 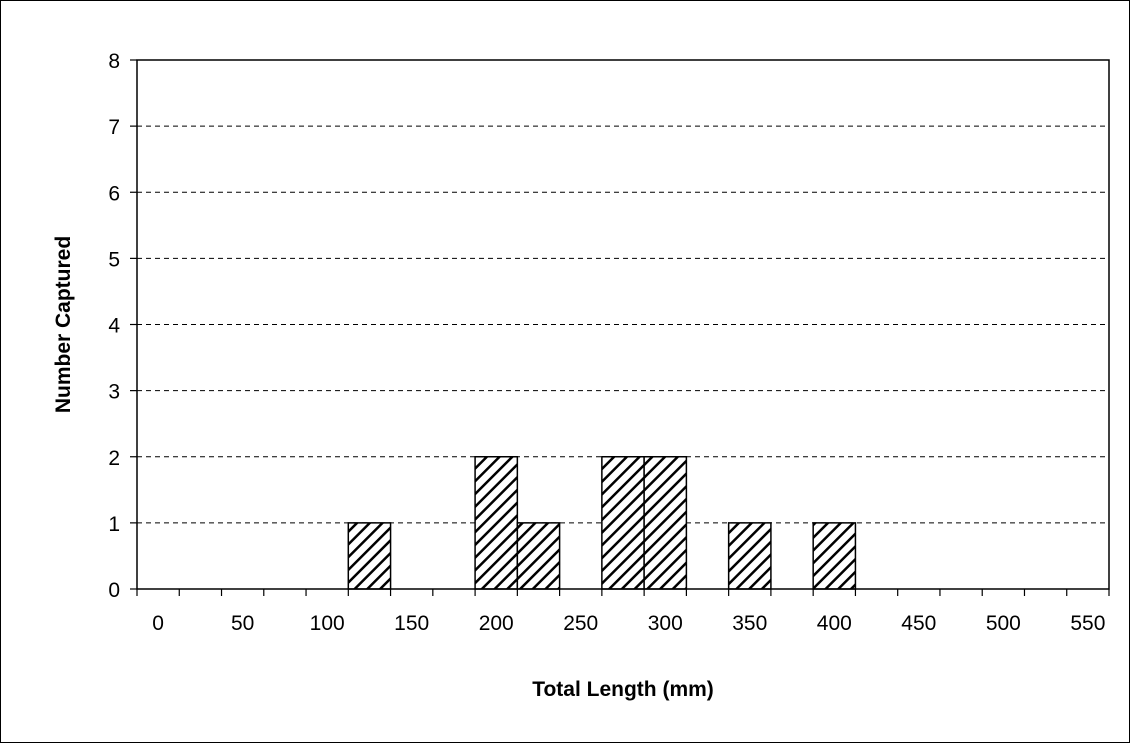 I want to click on x-tick-label: 350, so click(x=749, y=623).